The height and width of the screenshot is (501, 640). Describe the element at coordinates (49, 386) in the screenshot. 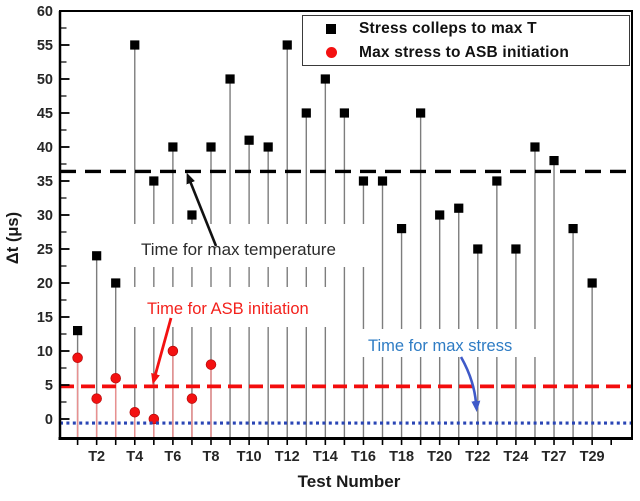

I see `y-tick-label: 5` at that location.